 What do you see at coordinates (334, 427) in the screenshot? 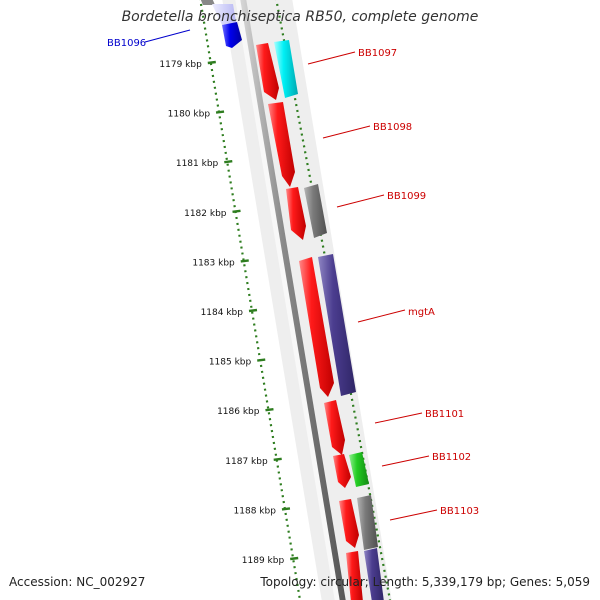
I see `cds-bb1101` at bounding box center [334, 427].